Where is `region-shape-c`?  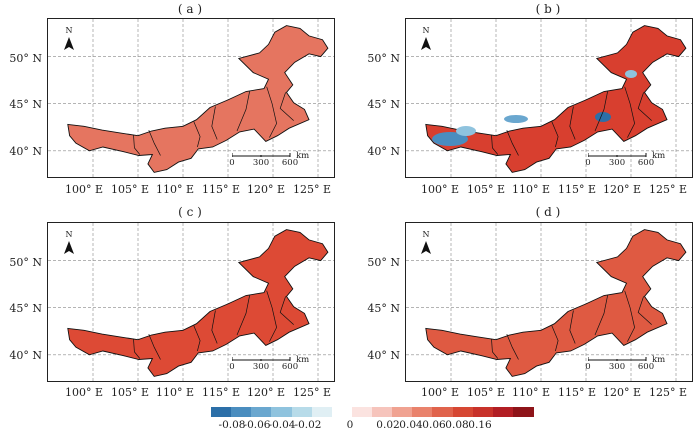 region-shape-c is located at coordinates (198, 303).